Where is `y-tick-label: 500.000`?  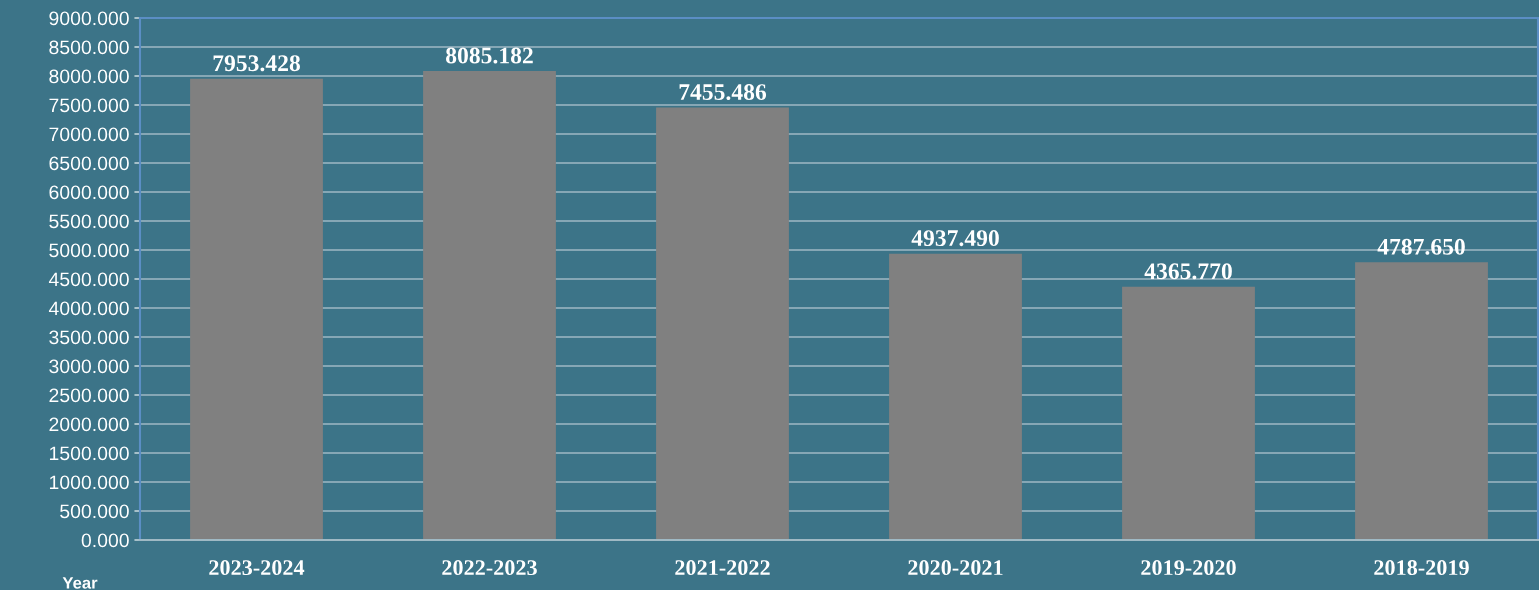
y-tick-label: 500.000 is located at coordinates (94, 511).